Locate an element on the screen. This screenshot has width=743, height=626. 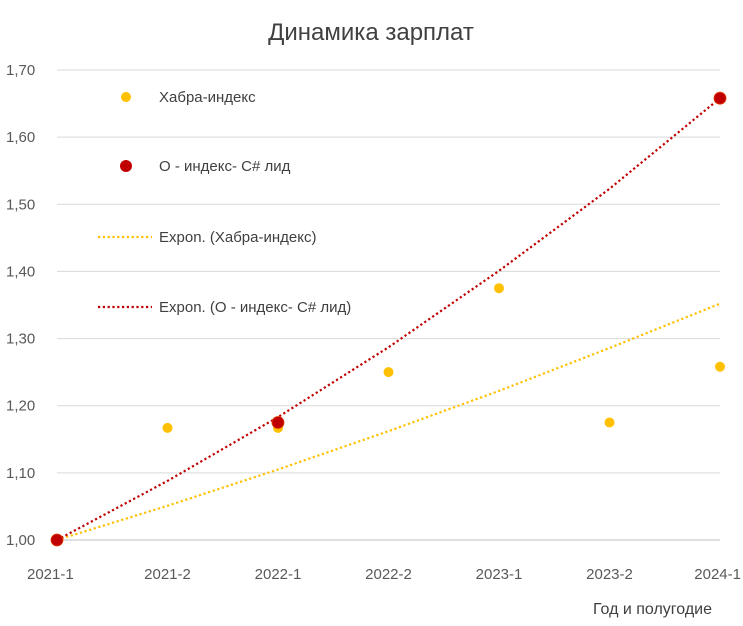
y-axis-ticks: 1,00 1,10 1,20 1,30 1,40 1,50 1,60 1,70 is located at coordinates (20, 305).